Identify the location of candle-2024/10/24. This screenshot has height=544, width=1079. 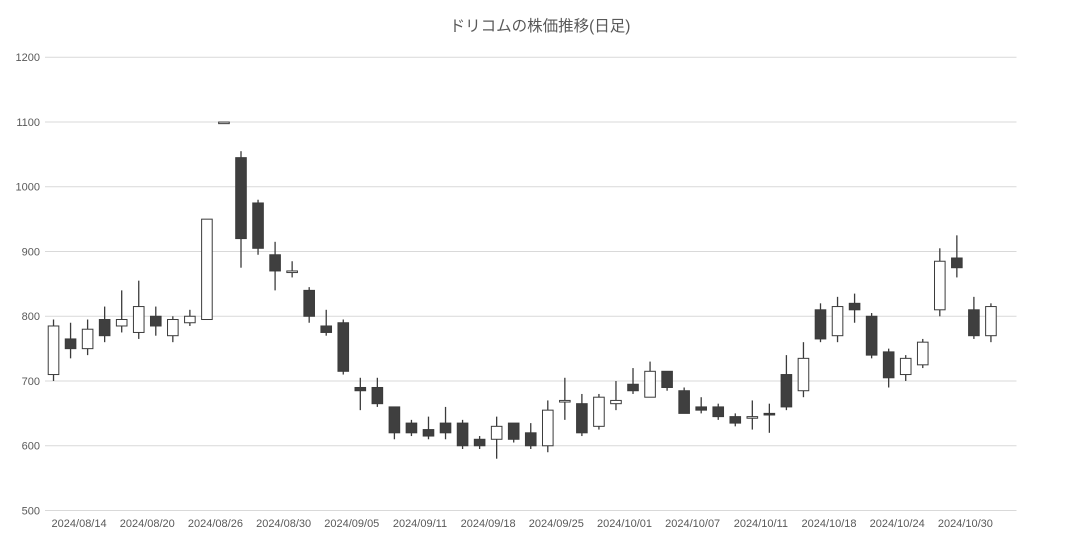
(871, 336).